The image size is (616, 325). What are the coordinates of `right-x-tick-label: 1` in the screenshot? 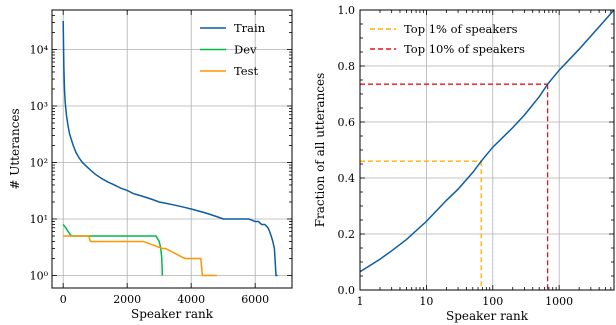 It's located at (360, 301).